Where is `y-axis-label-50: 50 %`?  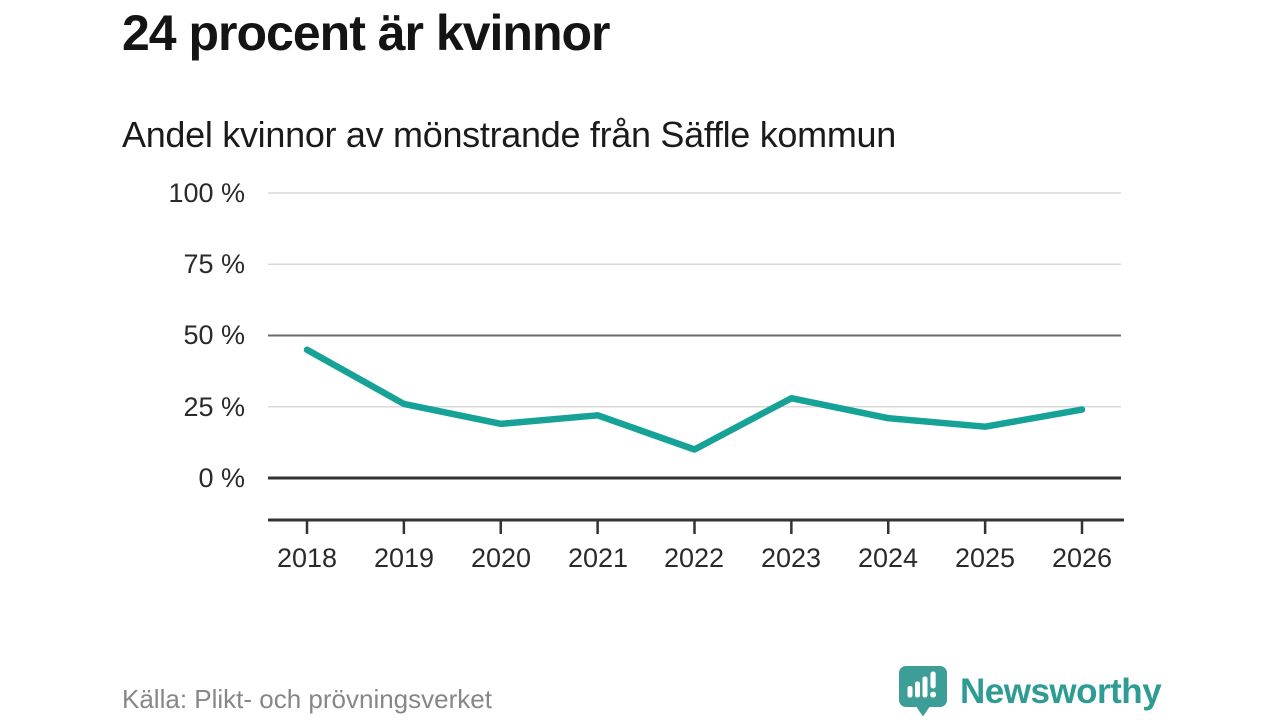
y-axis-label-50: 50 % is located at coordinates (214, 335).